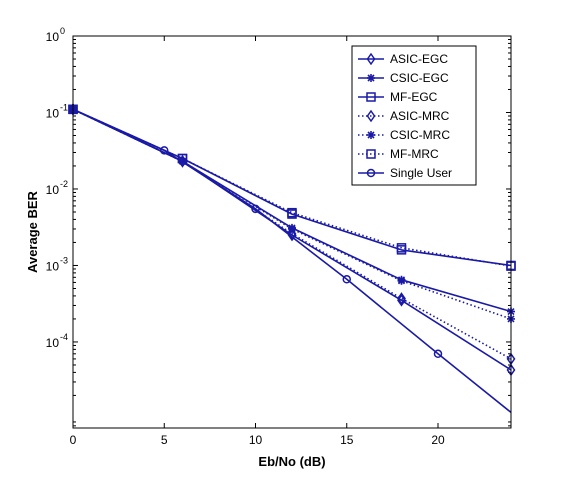 The height and width of the screenshot is (487, 563). Describe the element at coordinates (347, 440) in the screenshot. I see `x-tick-label: 15` at that location.